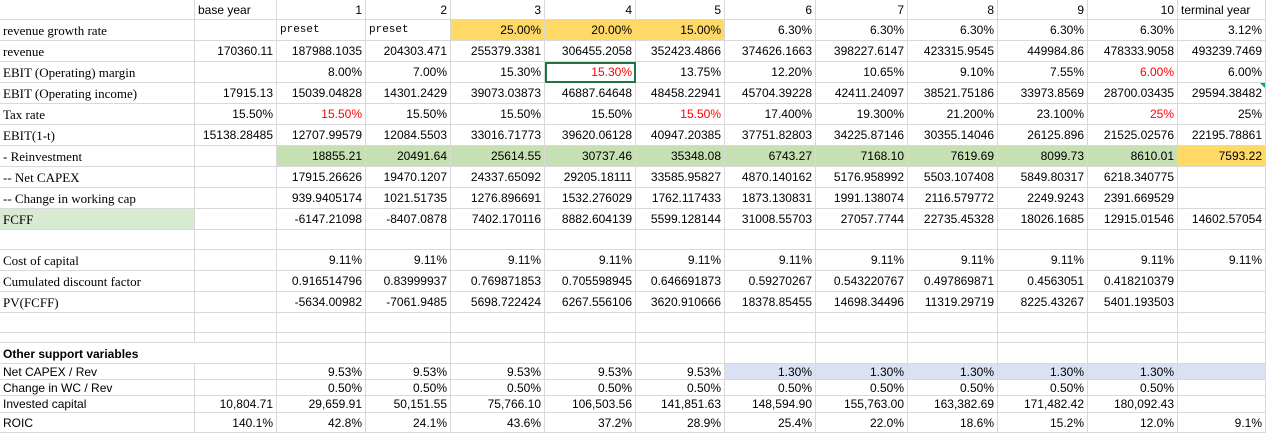  I want to click on value-cell: 18026.1685, so click(1043, 219).